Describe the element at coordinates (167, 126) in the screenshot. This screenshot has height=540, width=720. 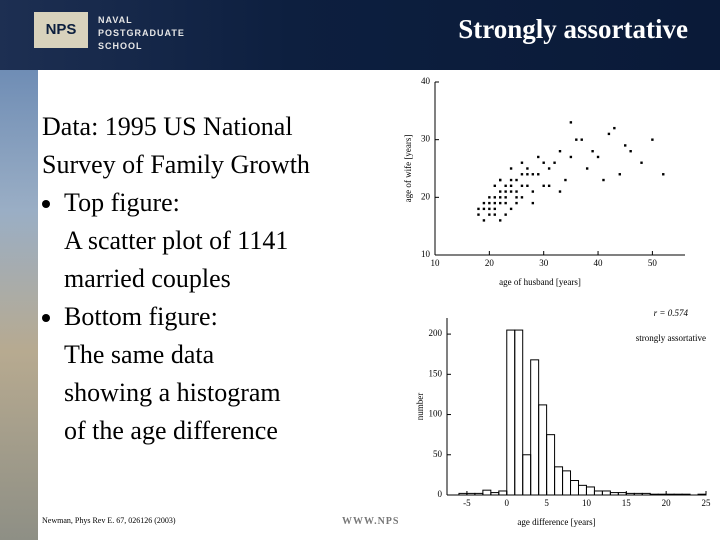
I see `intro-line: Data: 1995 US National` at that location.